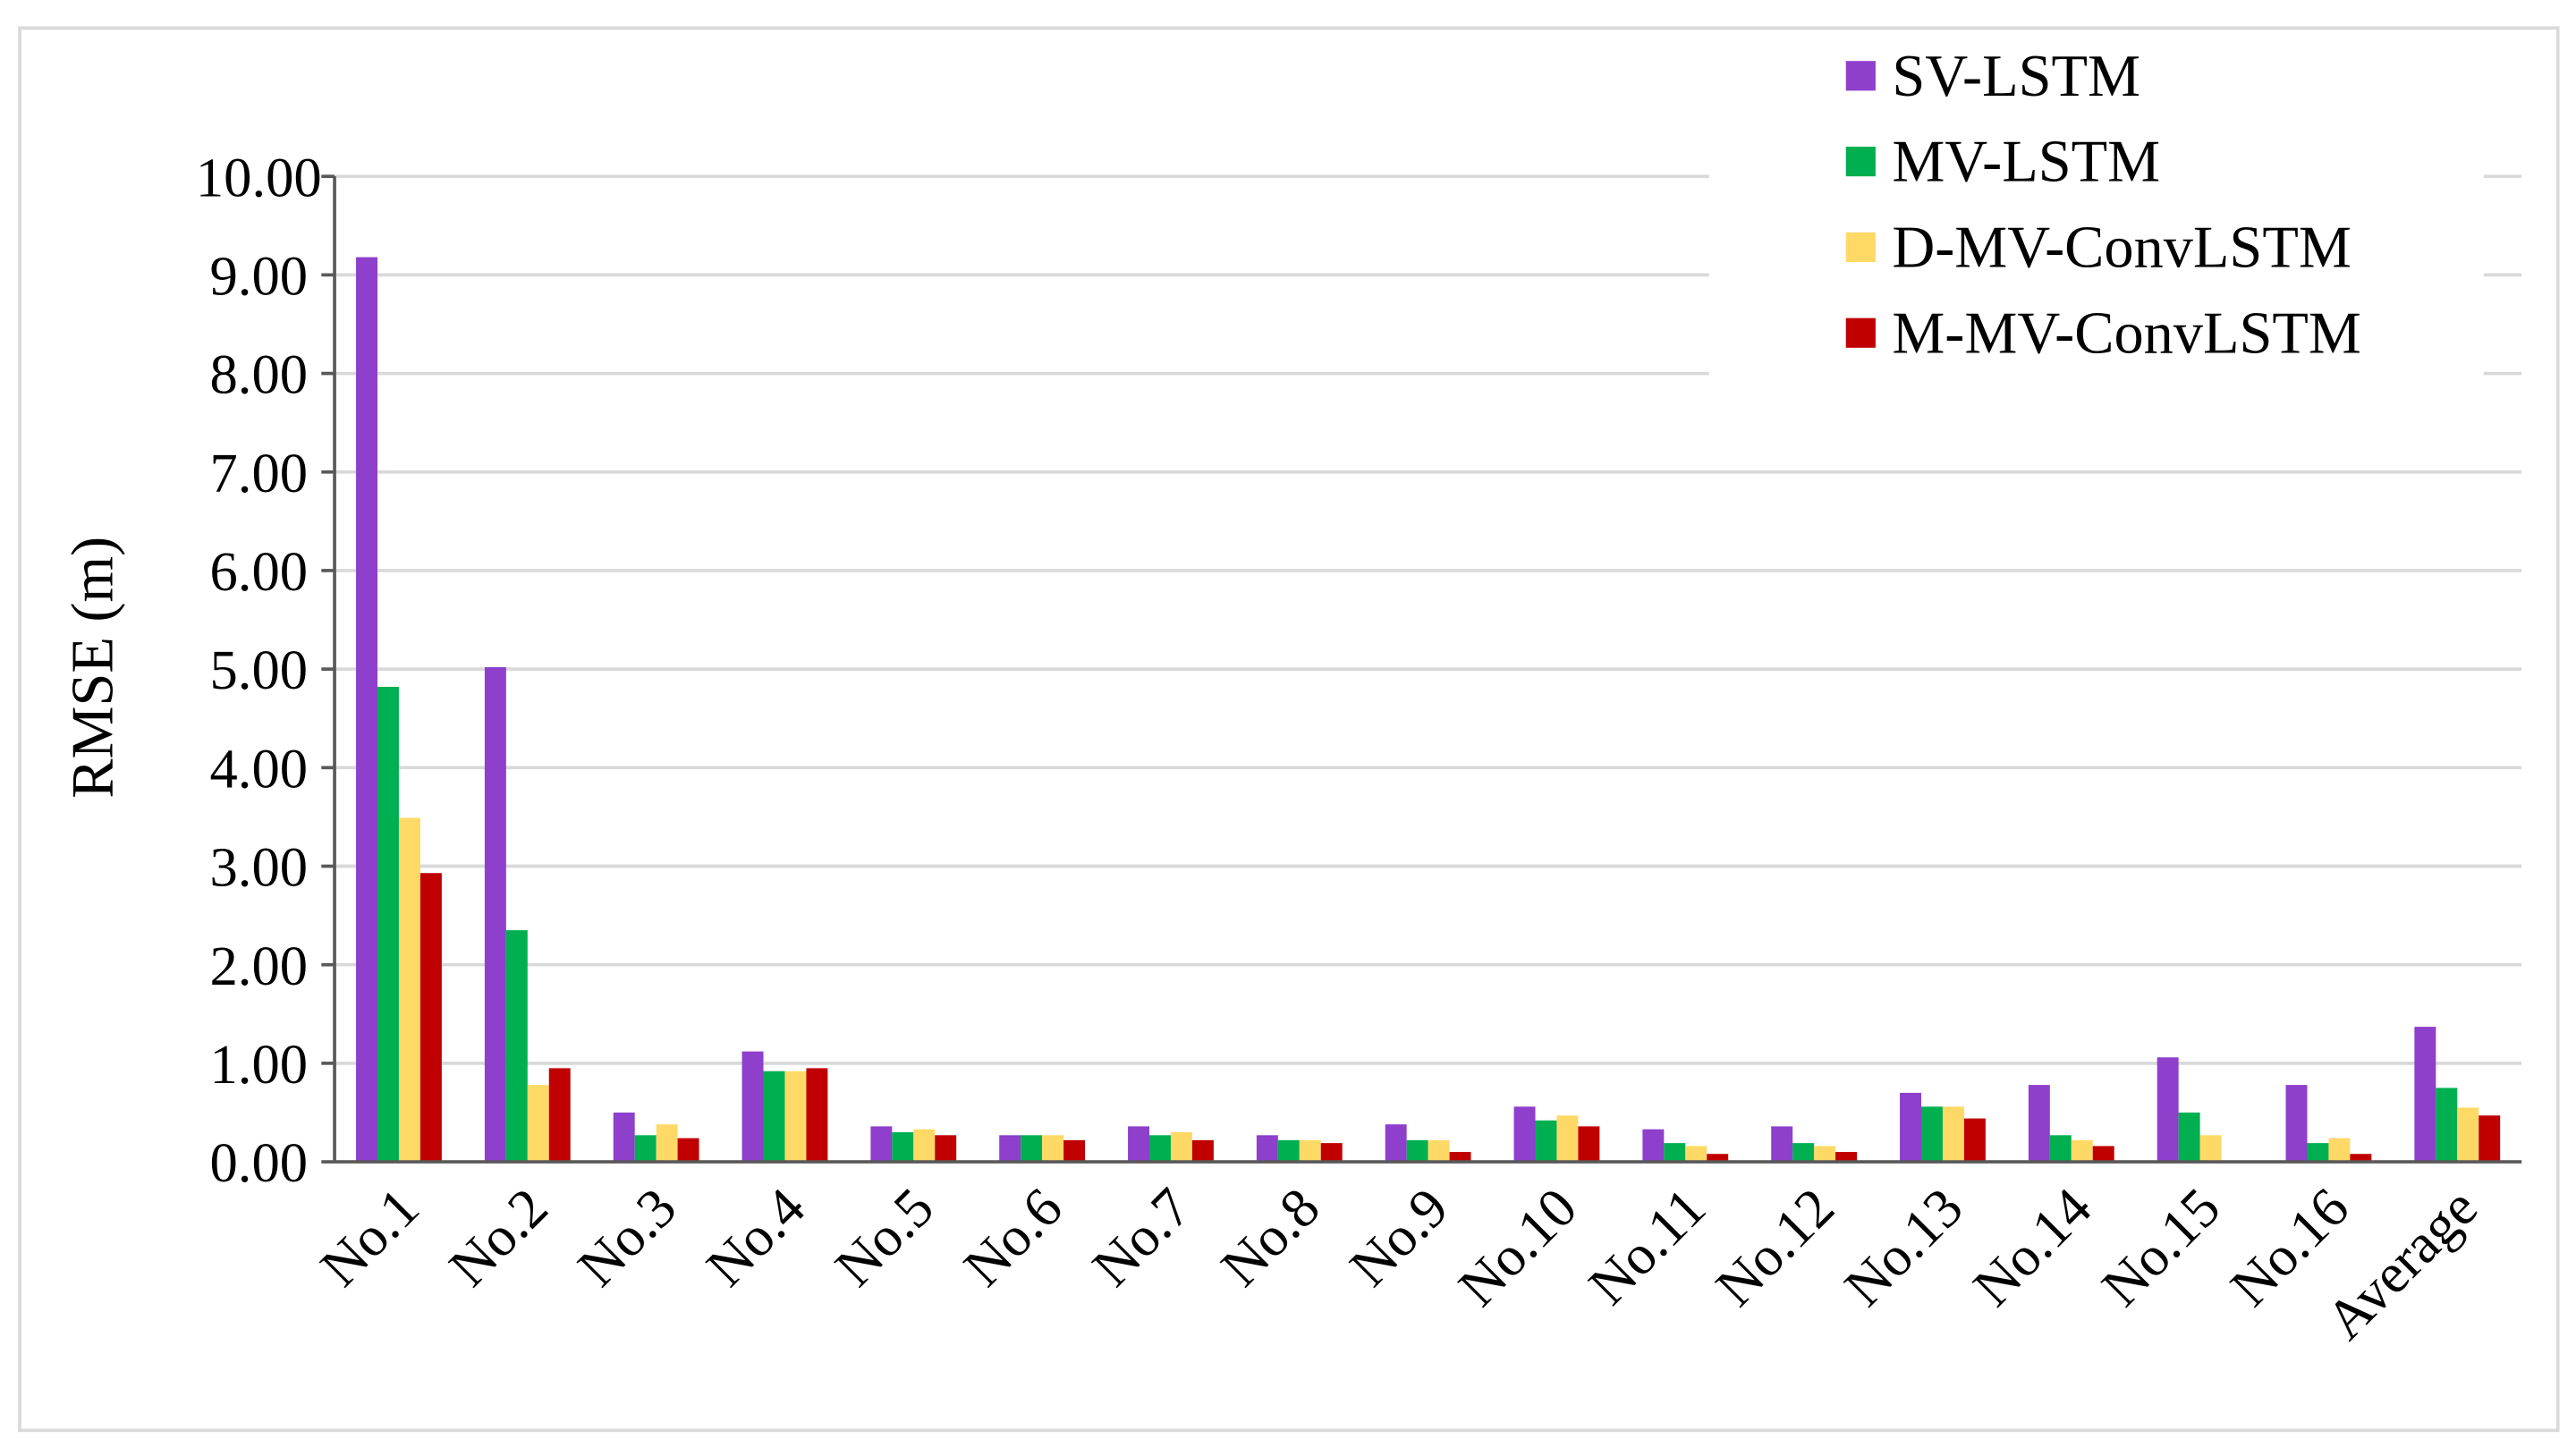  I want to click on y-tick-label: 3.00, so click(258, 867).